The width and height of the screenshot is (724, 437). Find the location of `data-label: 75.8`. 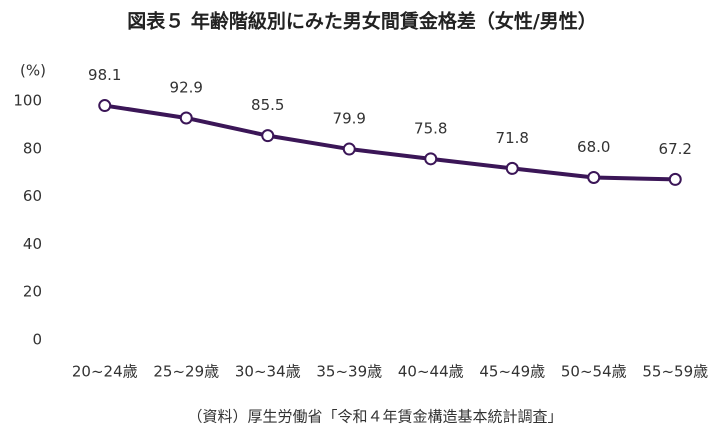

data-label: 75.8 is located at coordinates (430, 128).